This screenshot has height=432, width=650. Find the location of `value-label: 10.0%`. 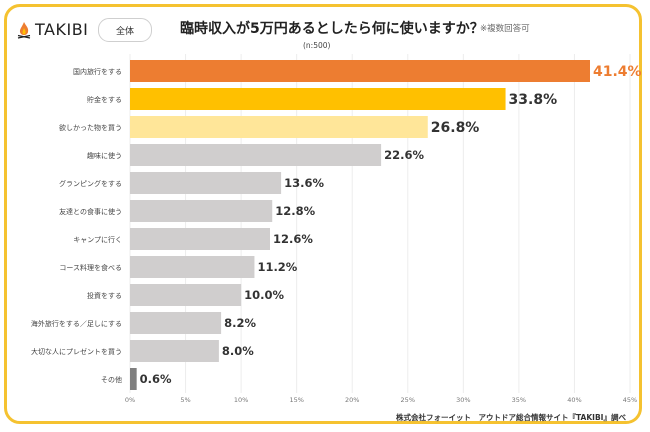

value-label: 10.0% is located at coordinates (264, 295).